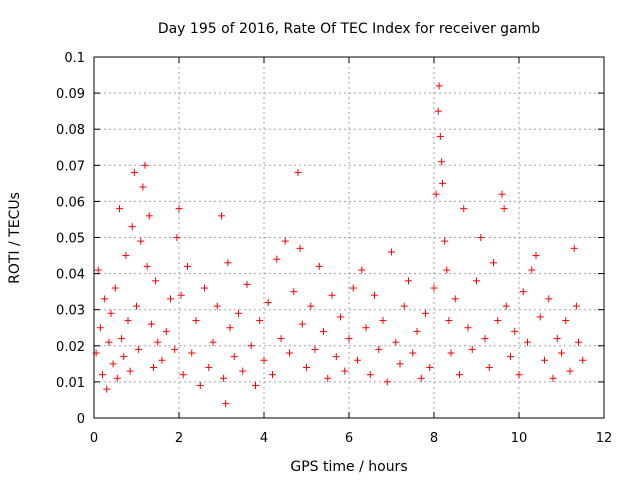 The width and height of the screenshot is (640, 480). Describe the element at coordinates (94, 438) in the screenshot. I see `x-tick-label: 0` at that location.